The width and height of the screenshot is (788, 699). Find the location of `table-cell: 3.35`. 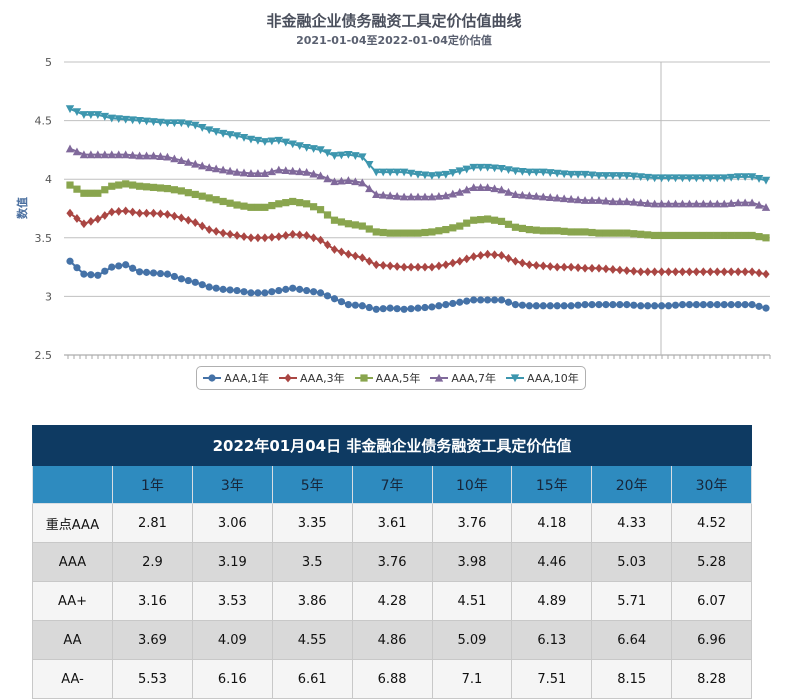

table-cell: 3.35 is located at coordinates (312, 523).